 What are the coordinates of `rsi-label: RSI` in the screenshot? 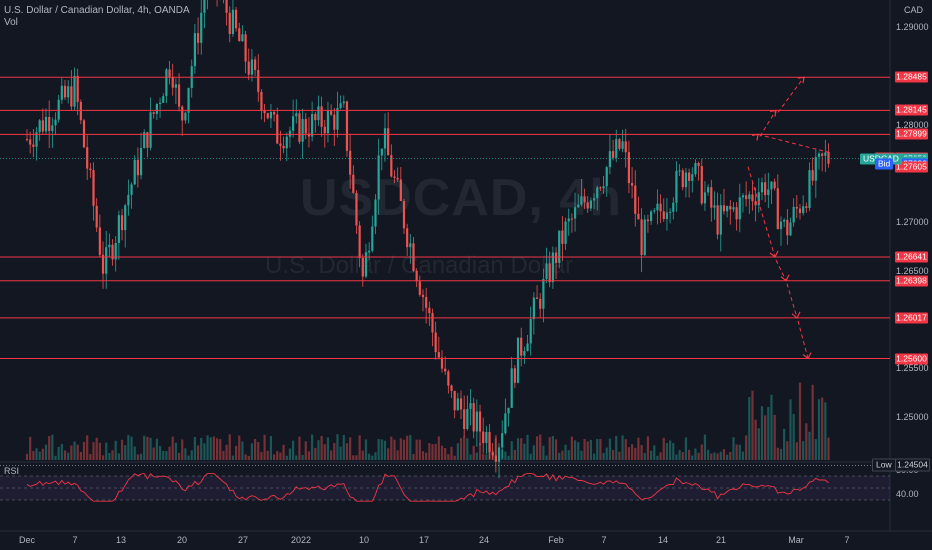 It's located at (12, 471).